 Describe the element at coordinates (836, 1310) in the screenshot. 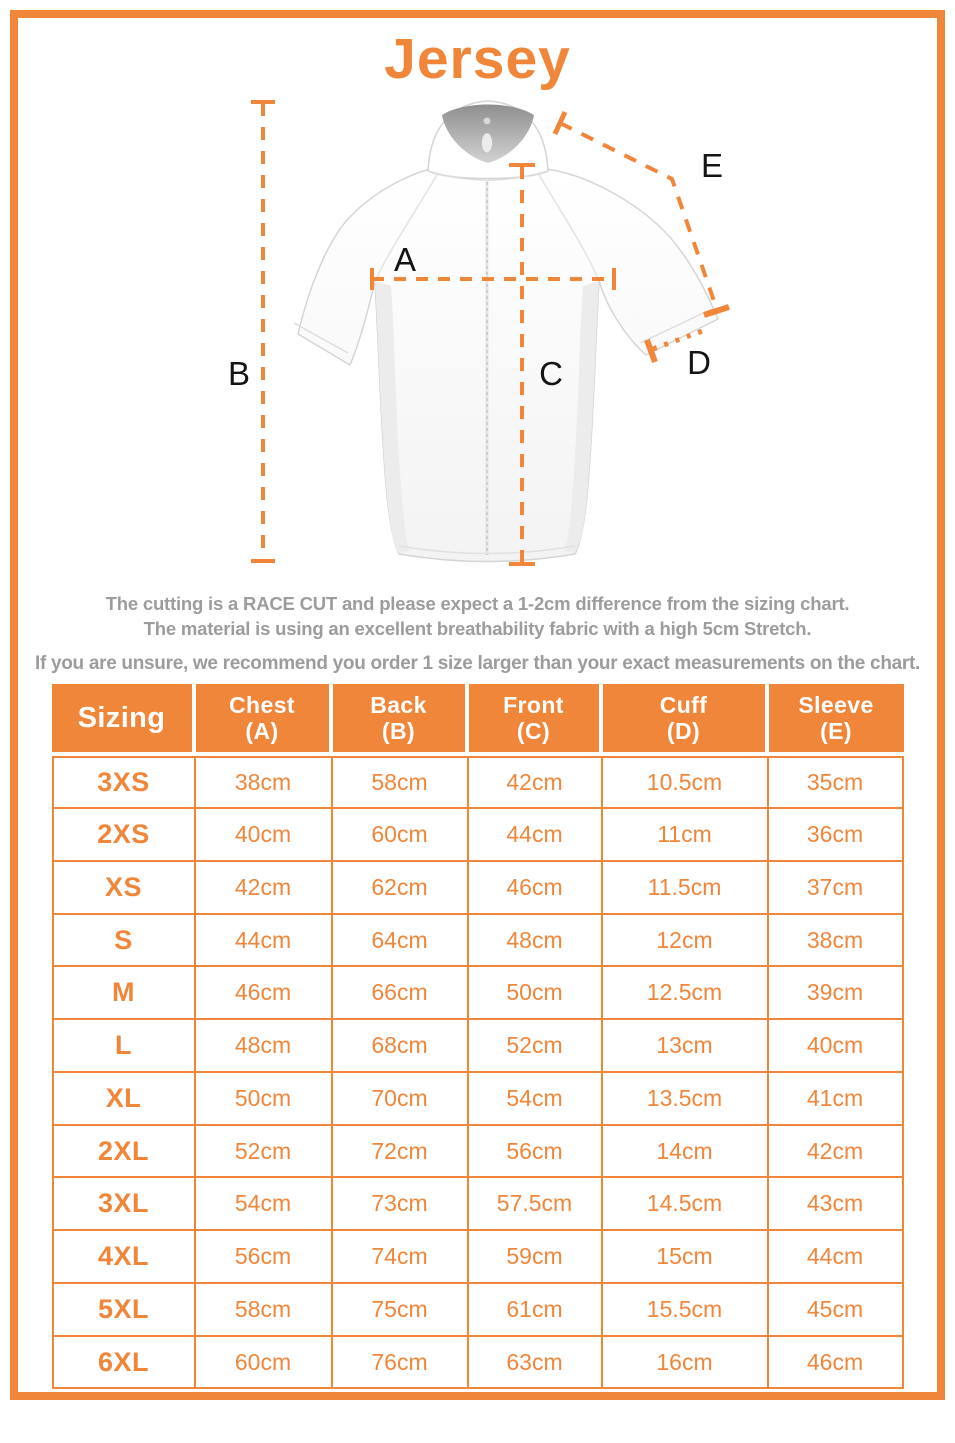

I see `measurement-cell: 45cm` at that location.